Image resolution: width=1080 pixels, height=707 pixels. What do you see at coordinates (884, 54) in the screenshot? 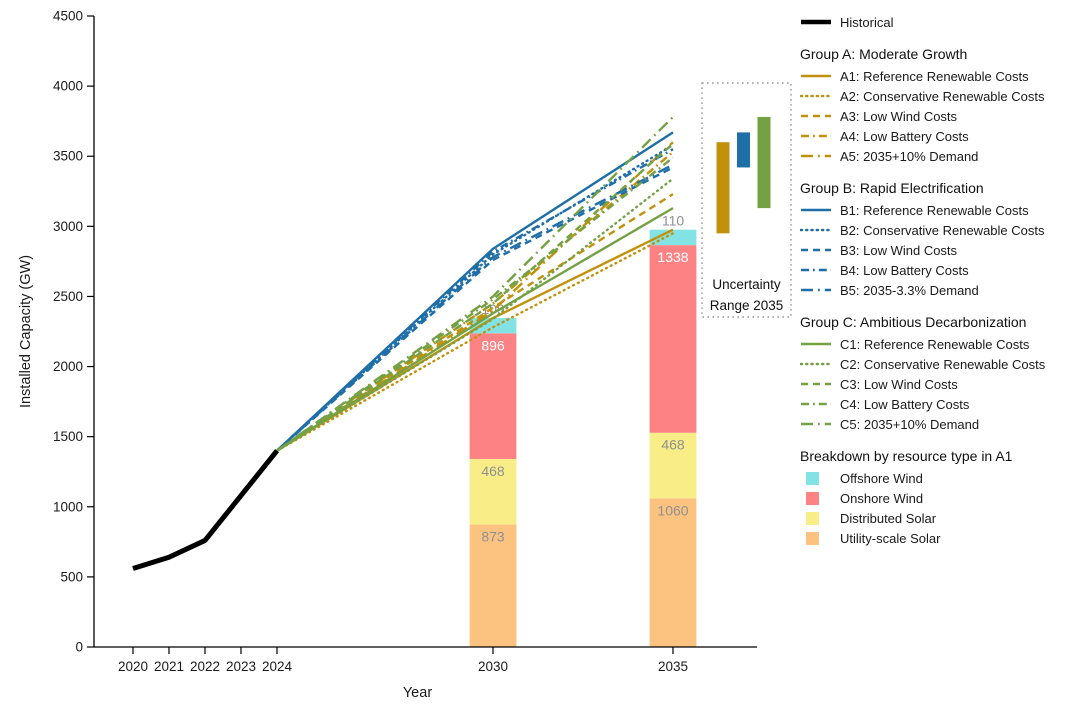
I see `legend-group-header-a: Group A: Moderate Growth` at bounding box center [884, 54].